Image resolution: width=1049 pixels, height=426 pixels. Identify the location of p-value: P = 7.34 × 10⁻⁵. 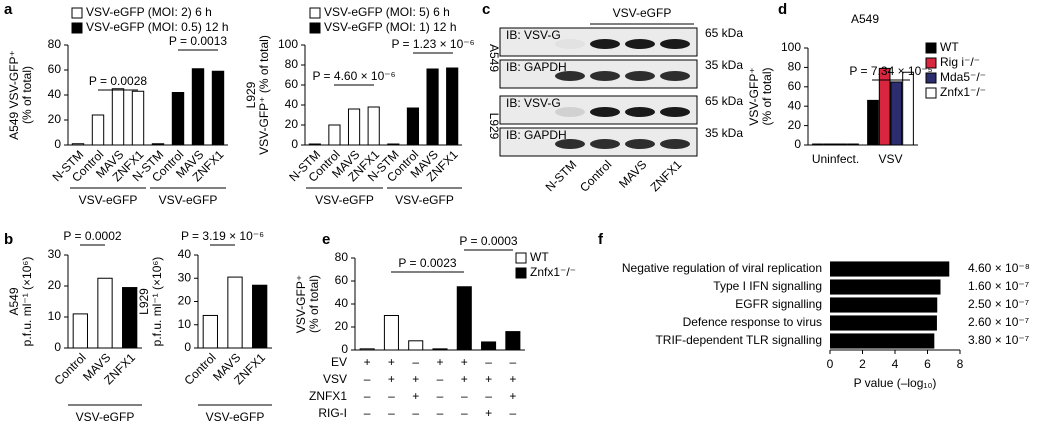
(890, 71).